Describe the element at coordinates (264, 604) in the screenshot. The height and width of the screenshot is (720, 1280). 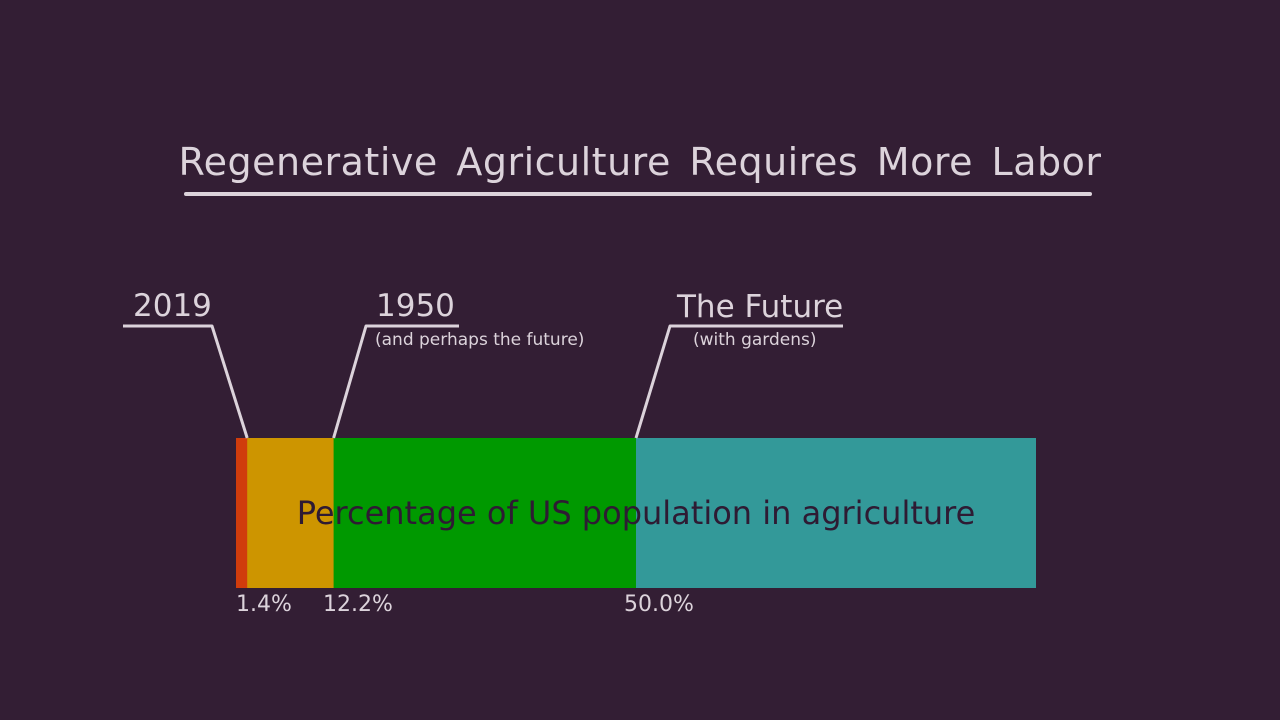
I see `pct-label-2019: 1.4%` at that location.